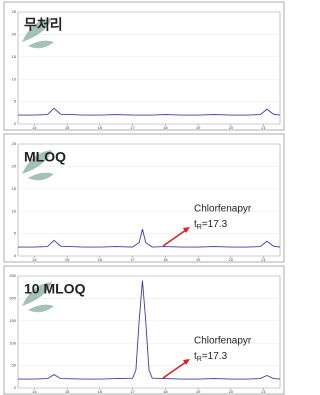  What do you see at coordinates (12, 342) in the screenshot?
I see `y-tick-label: 100` at bounding box center [12, 342].